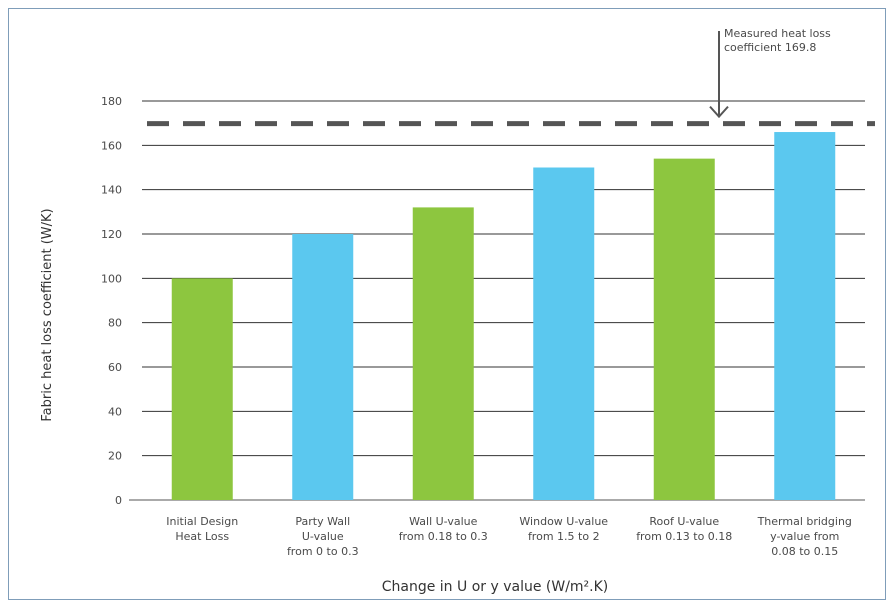 Image resolution: width=896 pixels, height=608 pixels. I want to click on reference-annotation: Measured heat loss coefficient 169.8, so click(777, 40).